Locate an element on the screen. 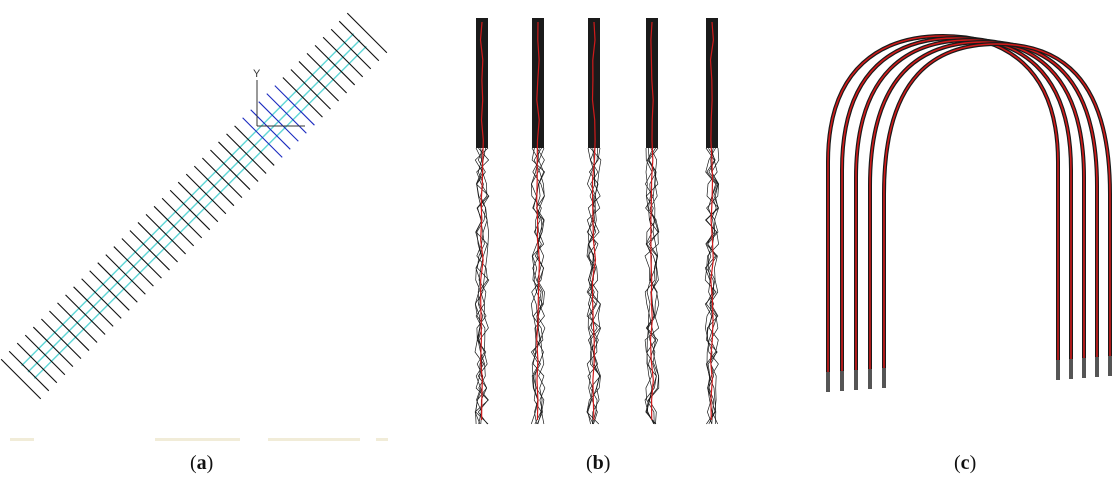 Image resolution: width=1115 pixels, height=493 pixels. y-axis-label: Y is located at coordinates (257, 74).